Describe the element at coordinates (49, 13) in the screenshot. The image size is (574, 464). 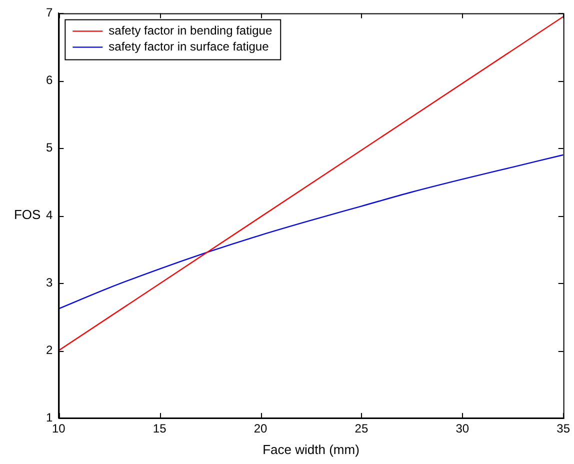
I see `y-tick-label: 7` at that location.